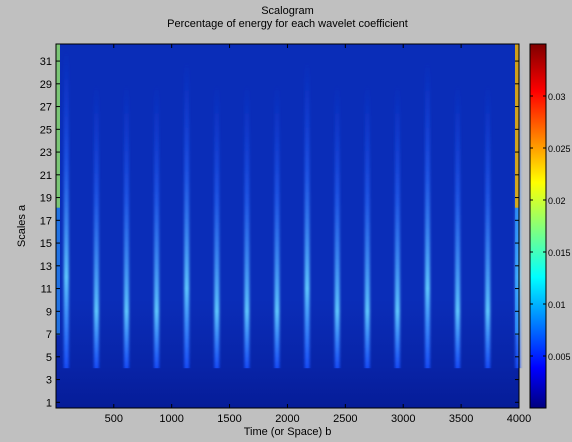 The height and width of the screenshot is (442, 572). What do you see at coordinates (46, 176) in the screenshot?
I see `y-tick-label: 21` at bounding box center [46, 176].